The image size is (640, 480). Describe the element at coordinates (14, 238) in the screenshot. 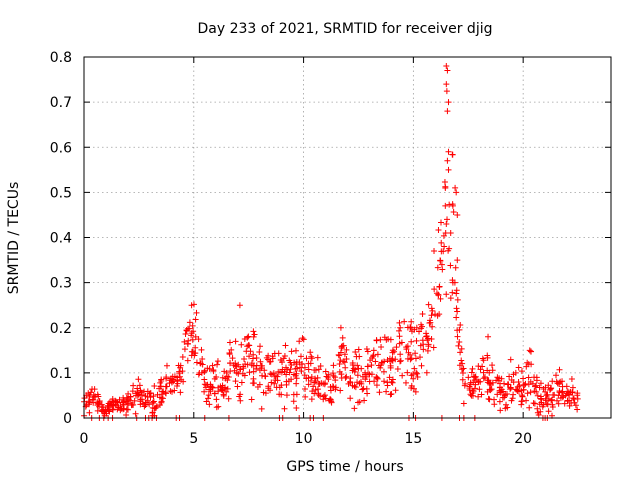

I see `y-axis-label: SRMTID / TECUs` at that location.